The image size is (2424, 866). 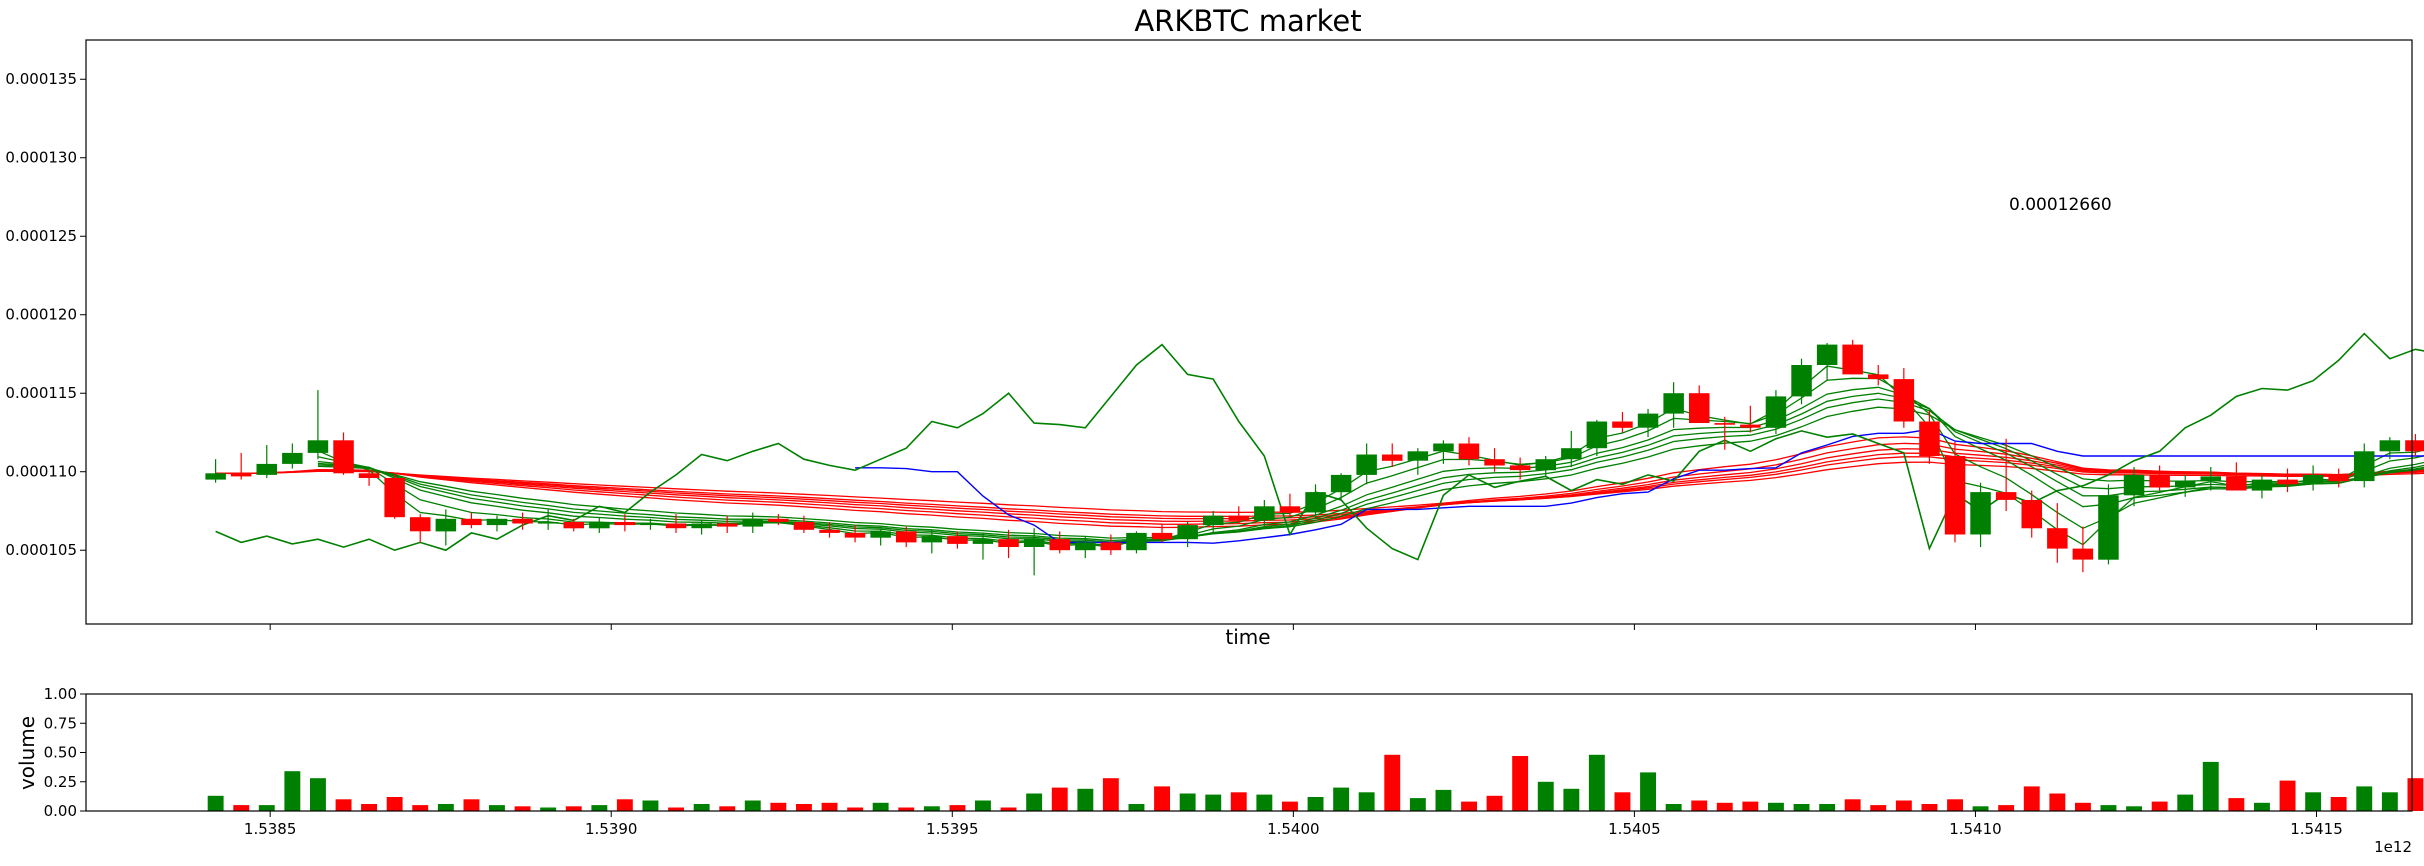 I want to click on volume-y-axis-label: volume, so click(x=27, y=753).